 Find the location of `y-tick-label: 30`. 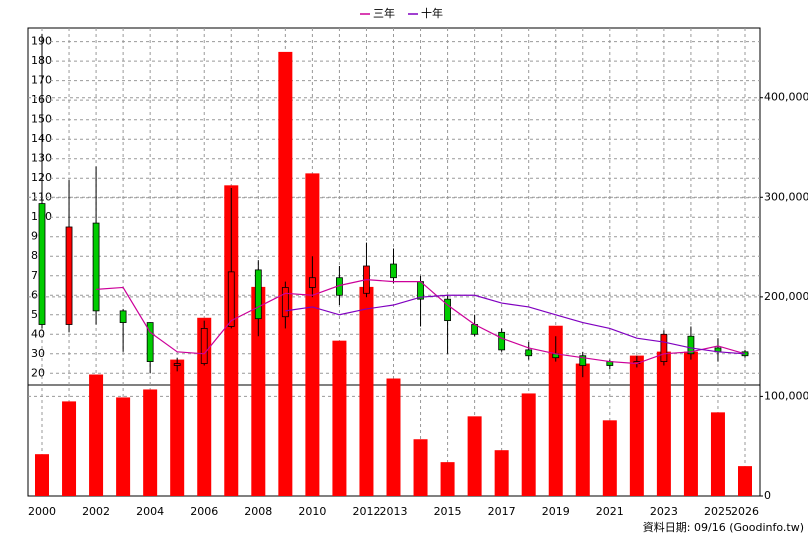

y-tick-label: 30 is located at coordinates (38, 353).